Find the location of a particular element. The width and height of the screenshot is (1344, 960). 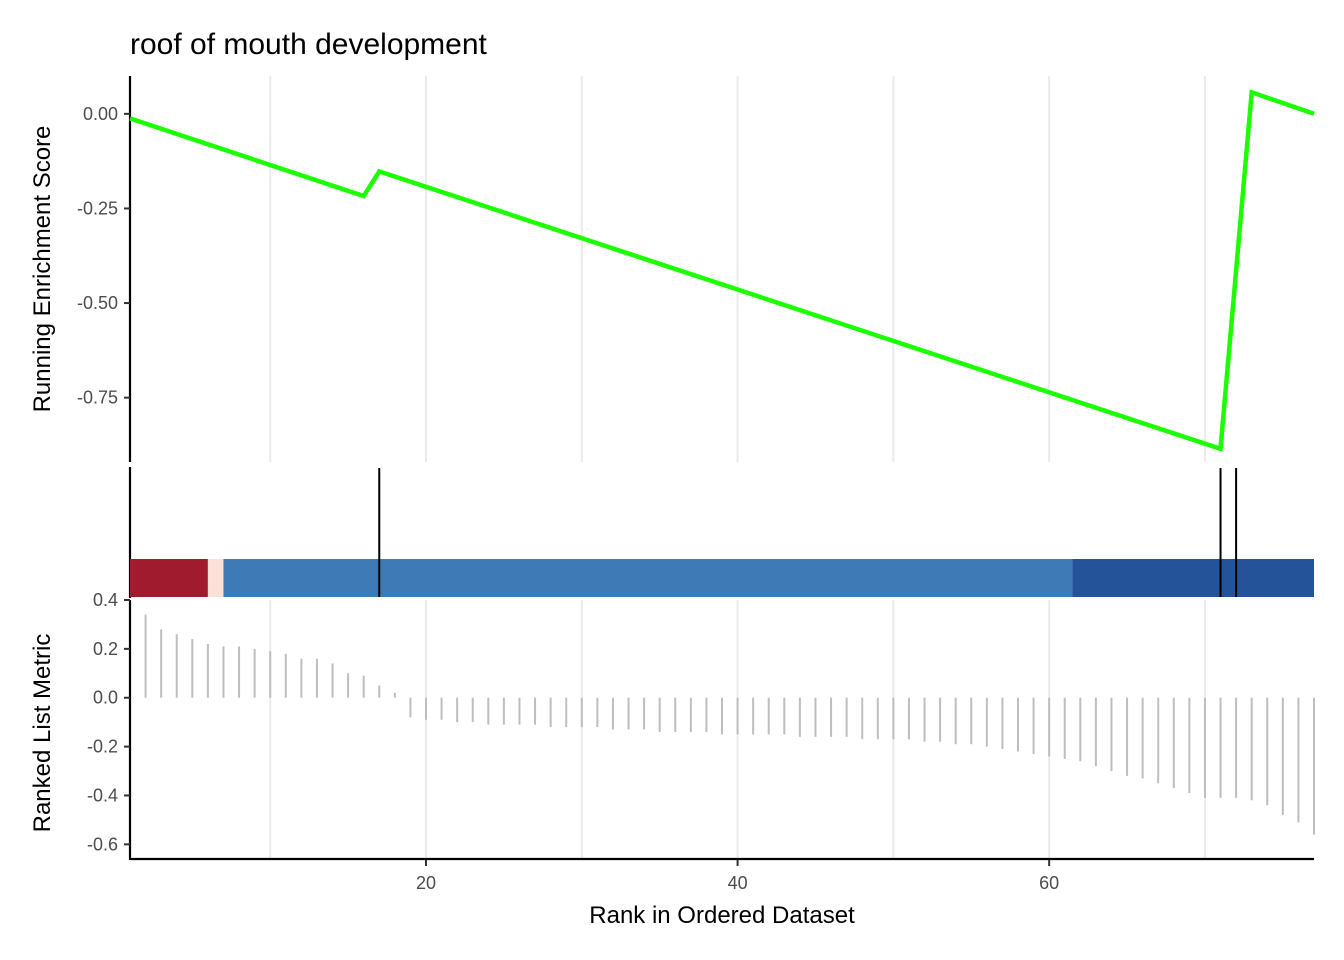

metric-y-tick-label: 0.0 is located at coordinates (105, 698).